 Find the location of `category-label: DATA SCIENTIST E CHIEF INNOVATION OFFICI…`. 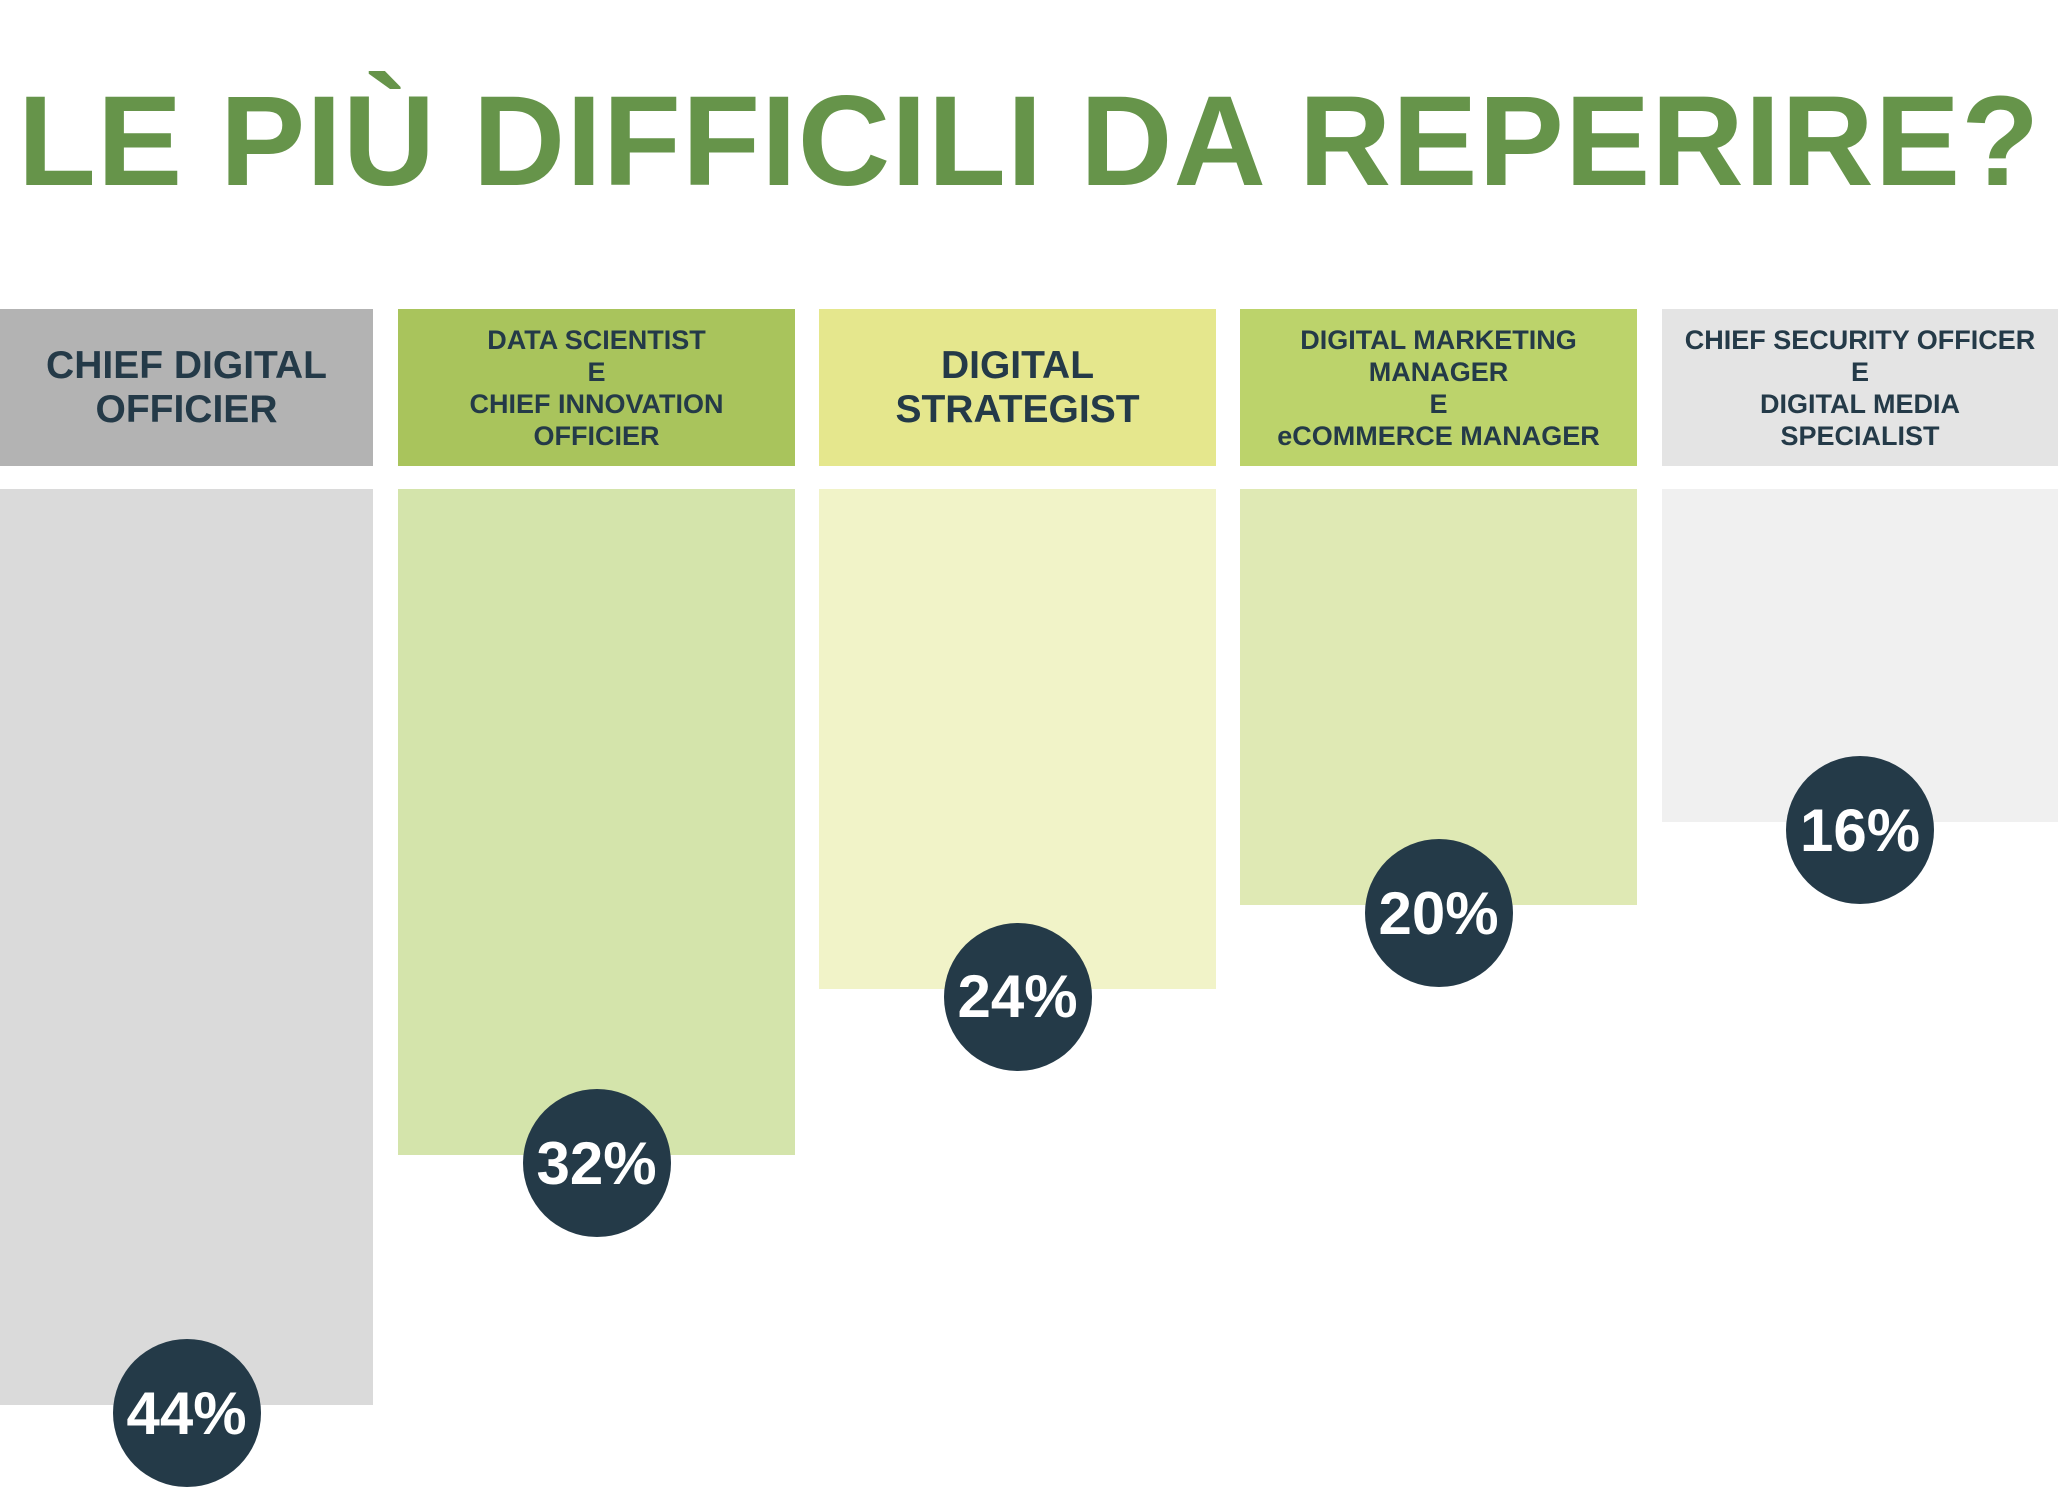

category-label: DATA SCIENTIST E CHIEF INNOVATION OFFICI… is located at coordinates (596, 387).